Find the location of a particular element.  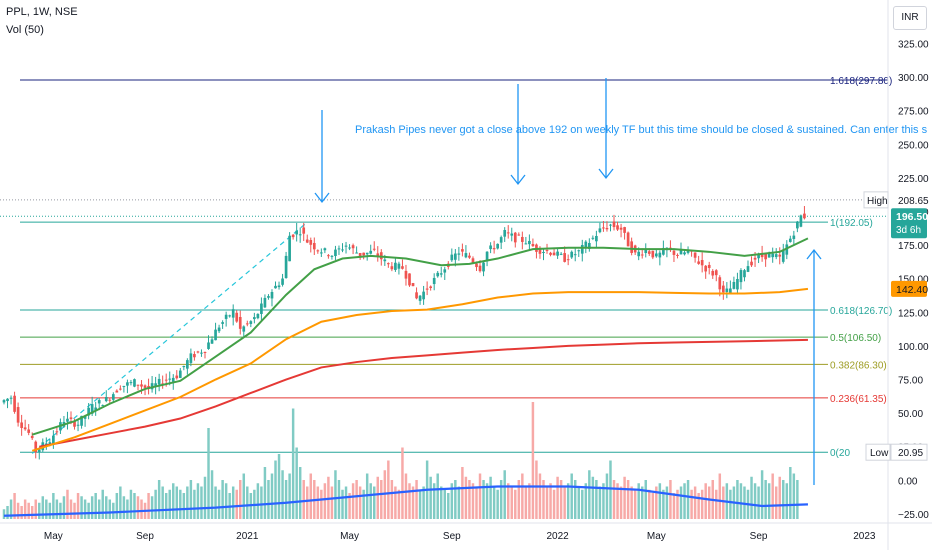

time-tick-label: May is located at coordinates (53, 536).